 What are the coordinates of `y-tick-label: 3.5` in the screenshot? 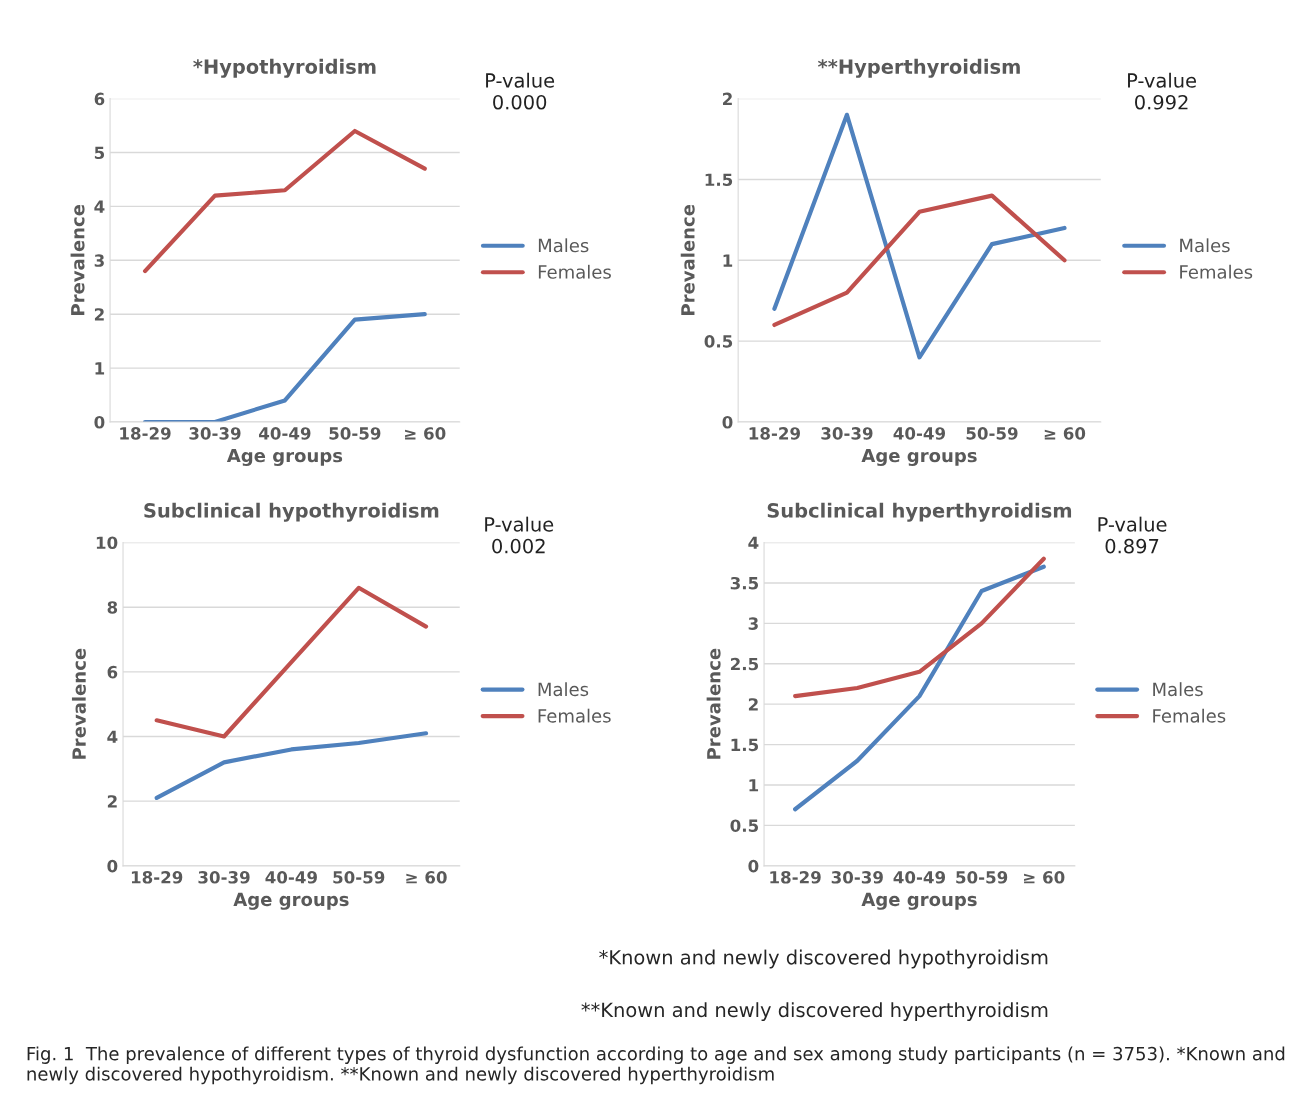 It's located at (744, 583).